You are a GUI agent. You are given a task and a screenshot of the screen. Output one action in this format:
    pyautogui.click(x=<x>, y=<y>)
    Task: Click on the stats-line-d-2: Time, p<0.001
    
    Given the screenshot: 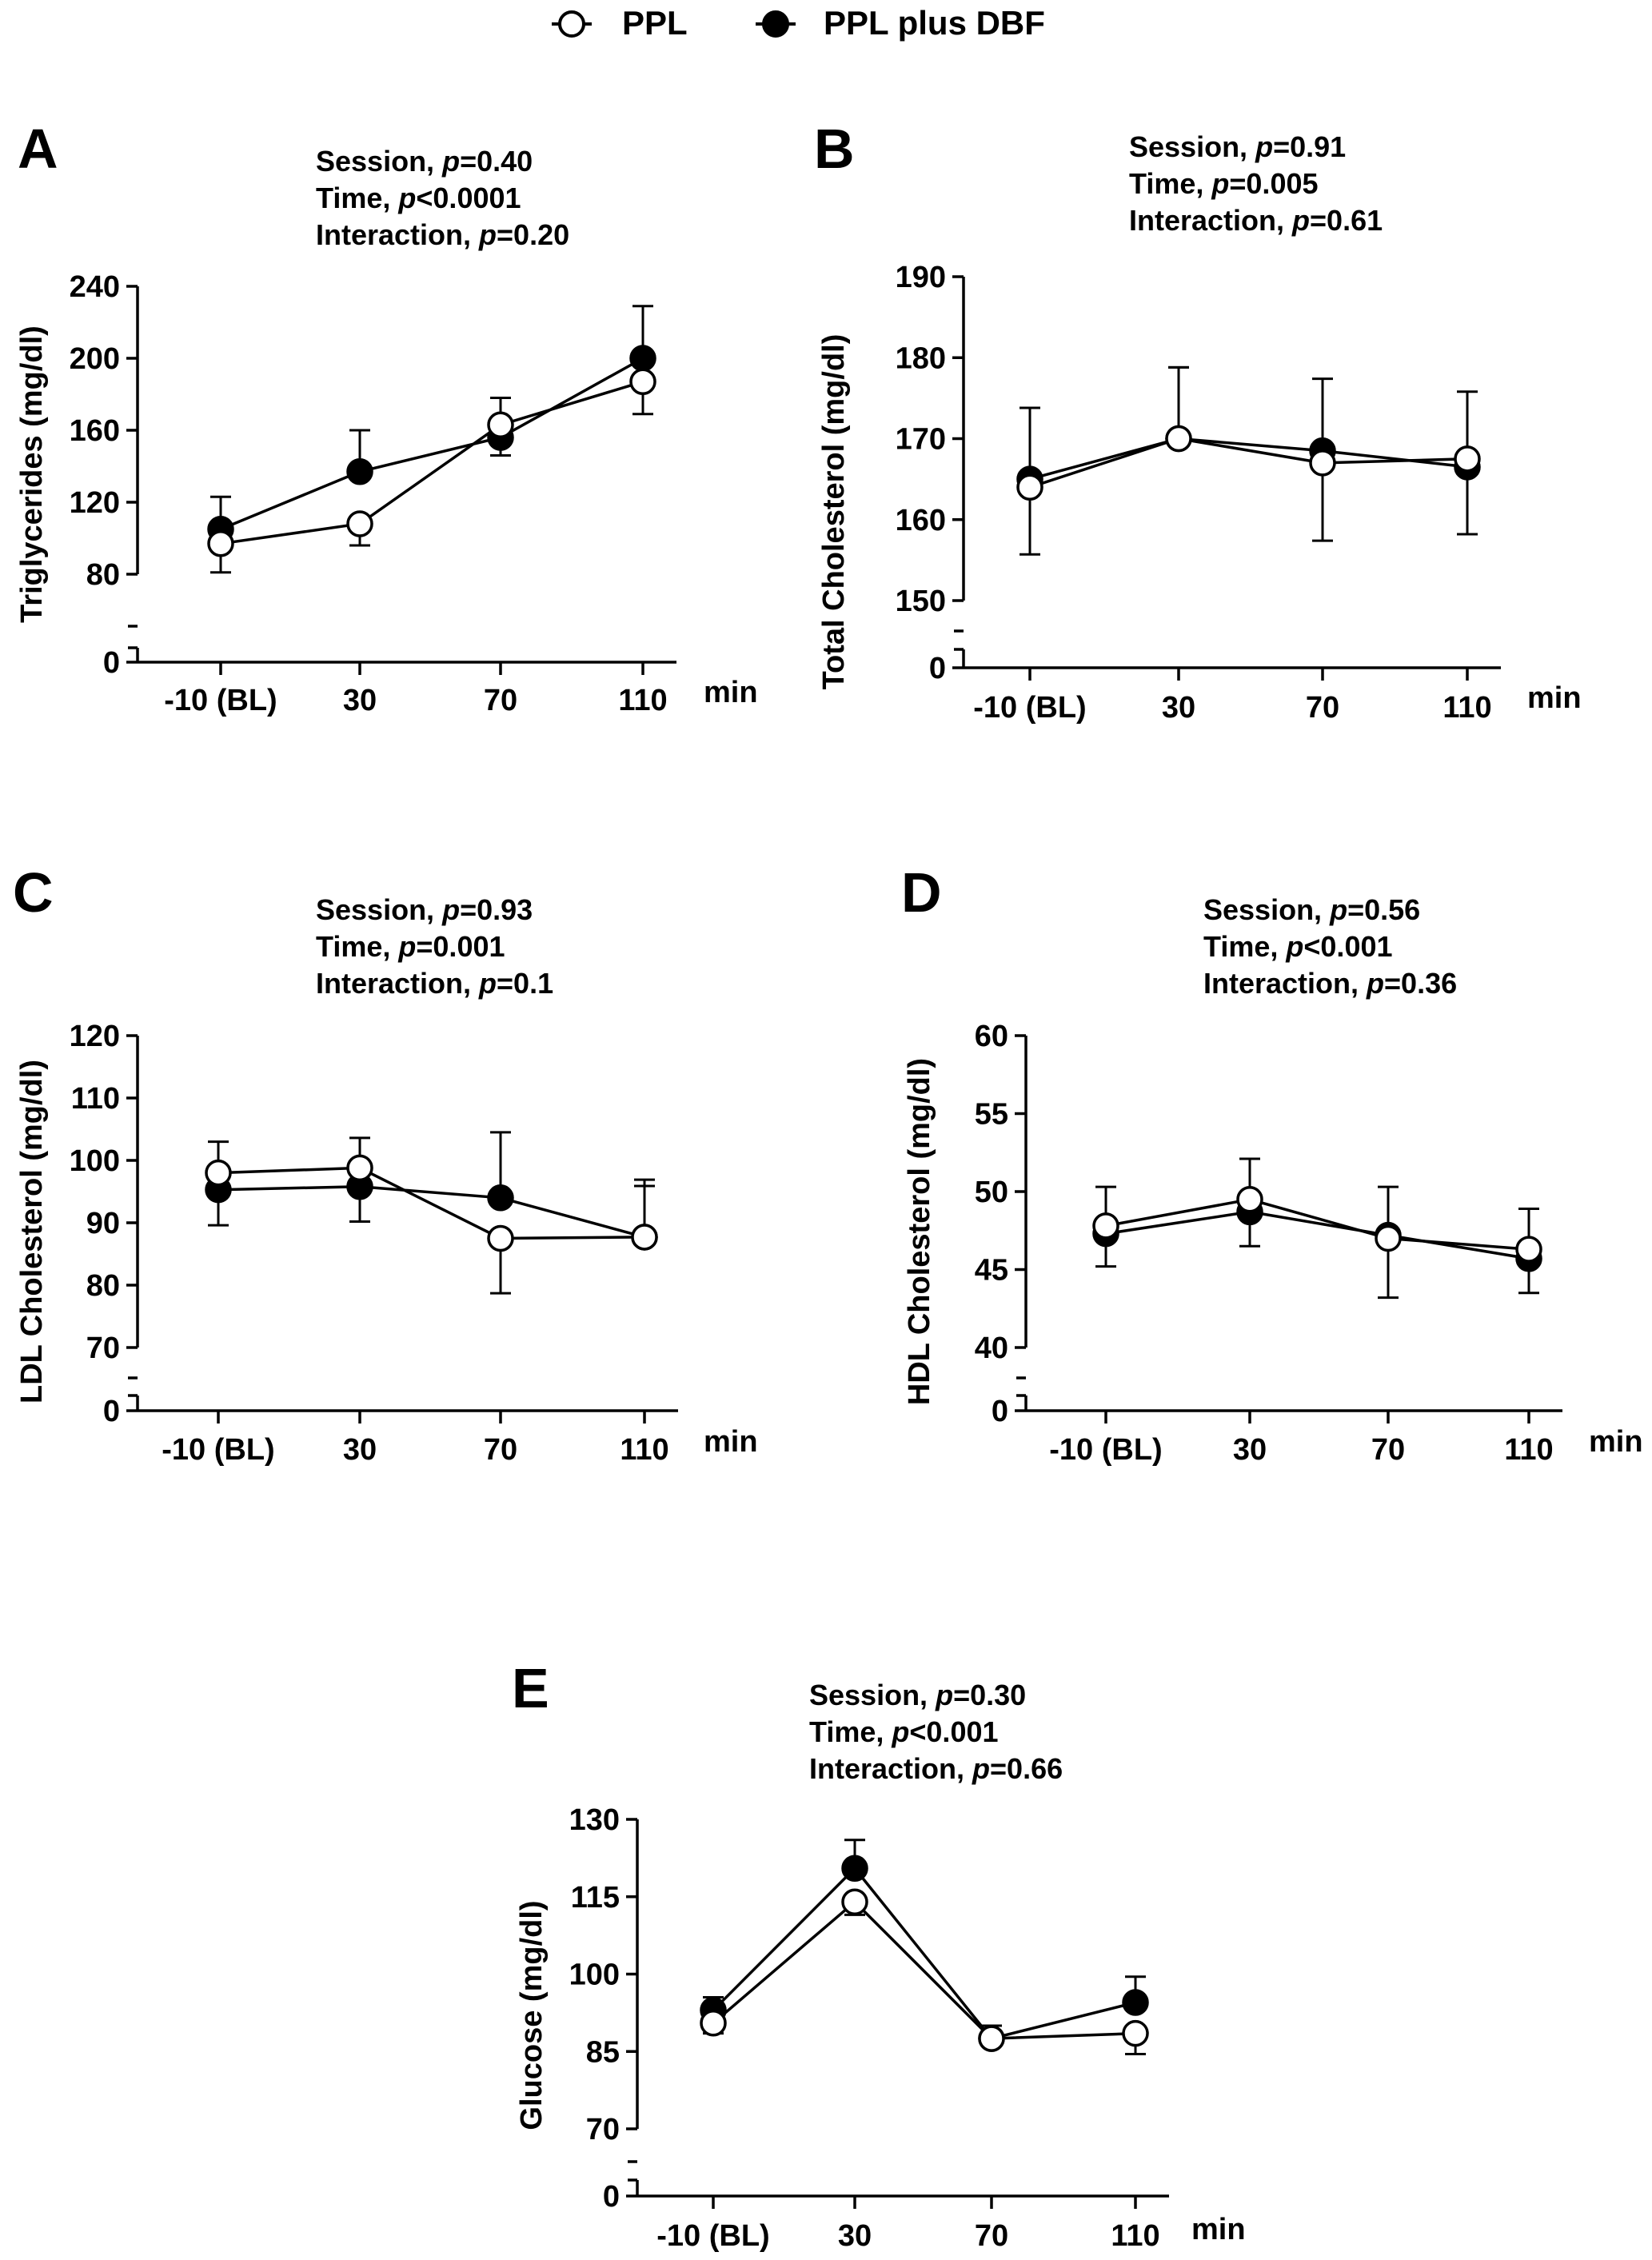 What is the action you would take?
    pyautogui.click(x=1298, y=946)
    